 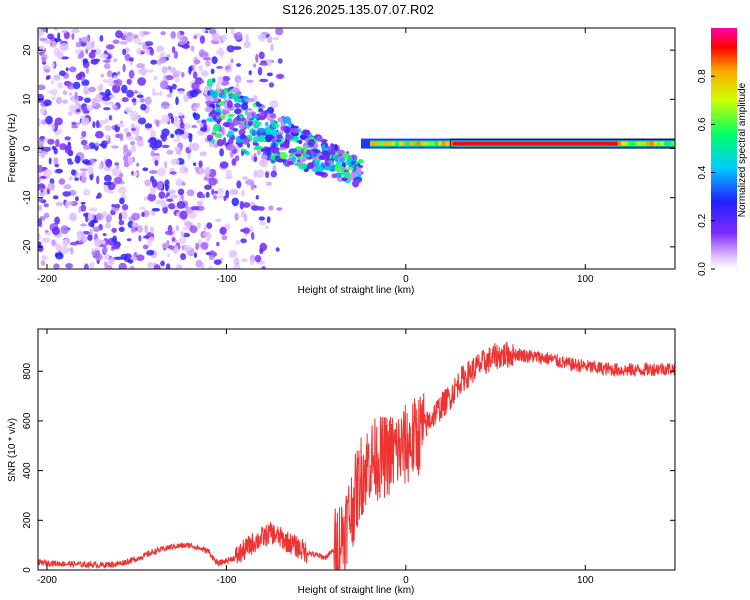 I want to click on x-tick-label: -100, so click(x=226, y=279).